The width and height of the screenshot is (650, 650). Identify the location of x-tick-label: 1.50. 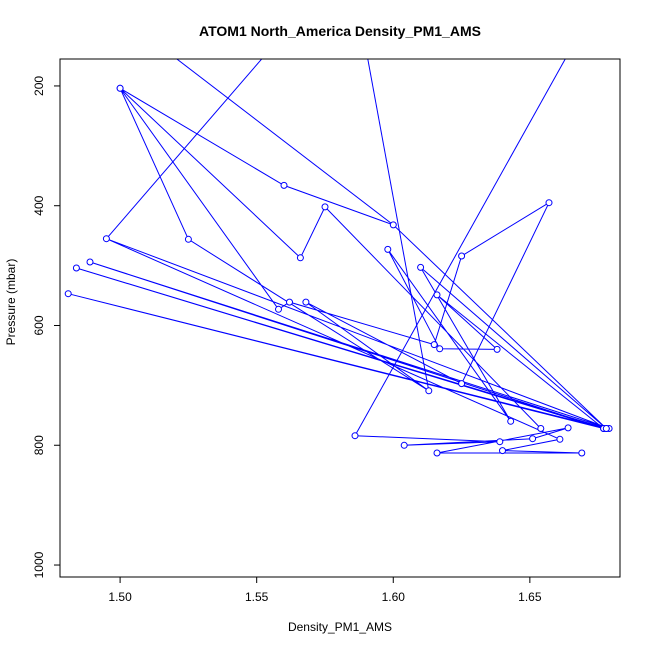
(120, 597).